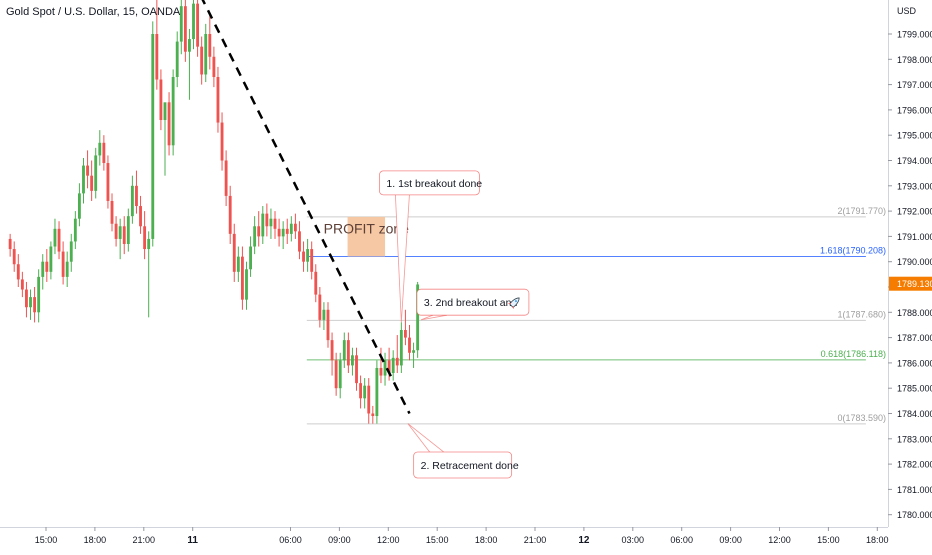 The image size is (932, 555). I want to click on symbol-title: Gold Spot / U.S. Dollar, 15, OANDA, so click(93, 12).